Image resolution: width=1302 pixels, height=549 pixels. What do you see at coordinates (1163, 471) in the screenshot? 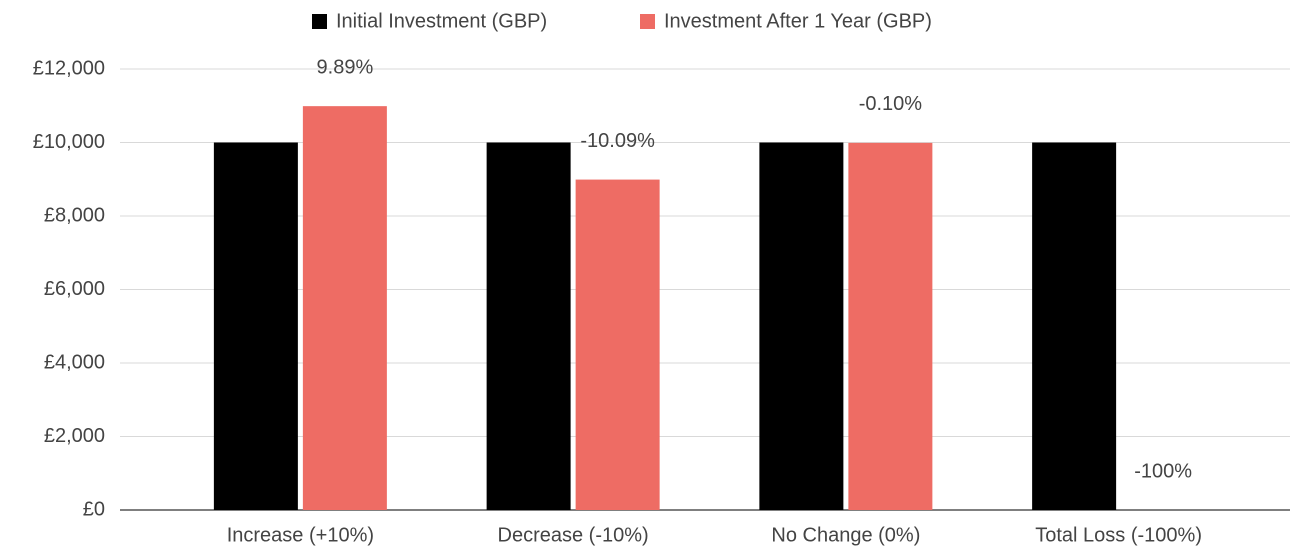
I see `annotation: -100%` at bounding box center [1163, 471].